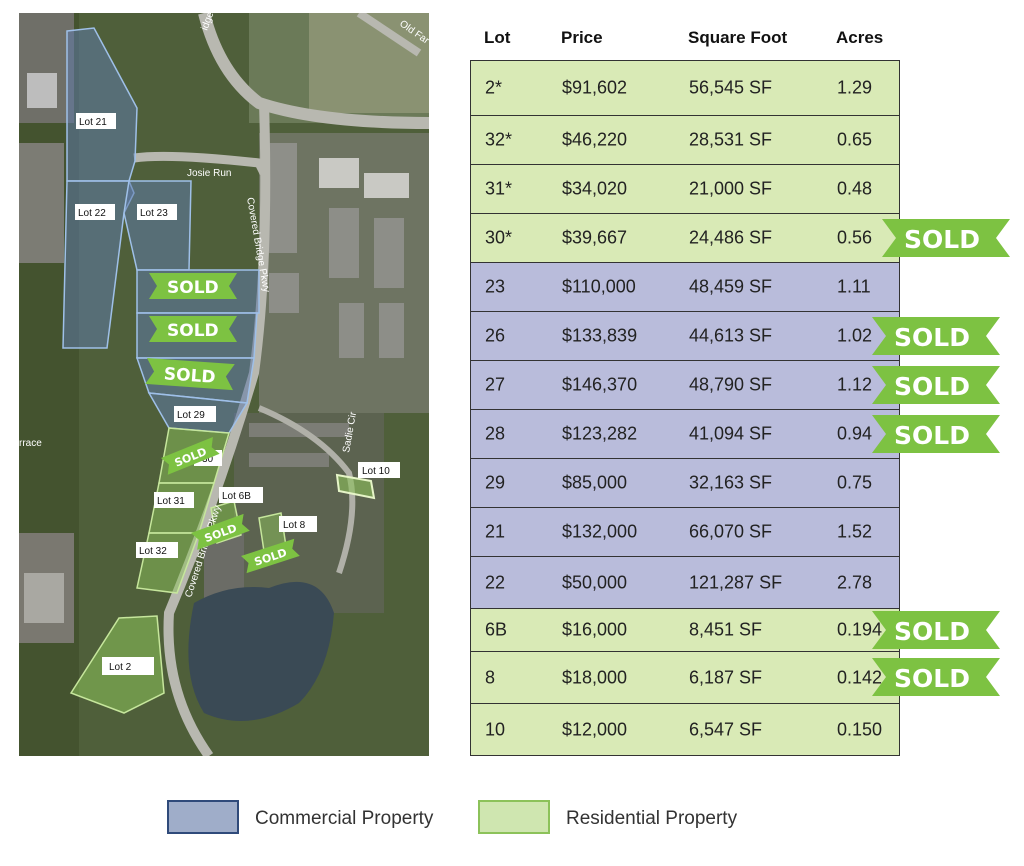 The image size is (1024, 866). I want to click on cell-price: $50,000, so click(595, 582).